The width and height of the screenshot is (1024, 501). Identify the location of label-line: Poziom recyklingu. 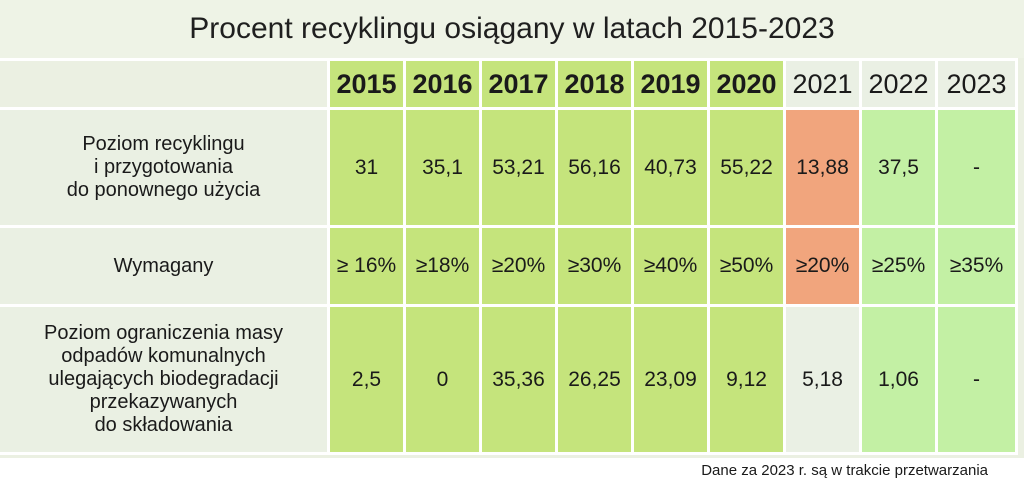
(163, 144).